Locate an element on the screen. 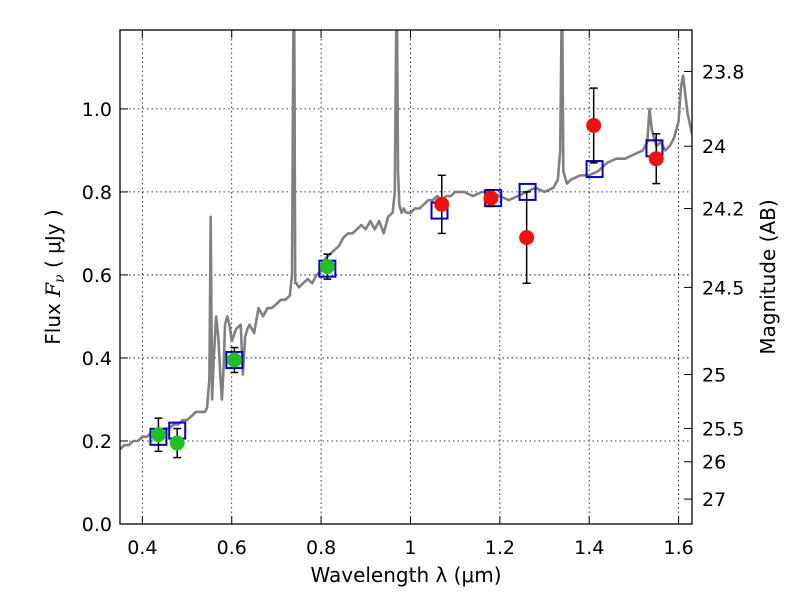 The image size is (800, 600). y-tick-label: 0.6 is located at coordinates (97, 276).